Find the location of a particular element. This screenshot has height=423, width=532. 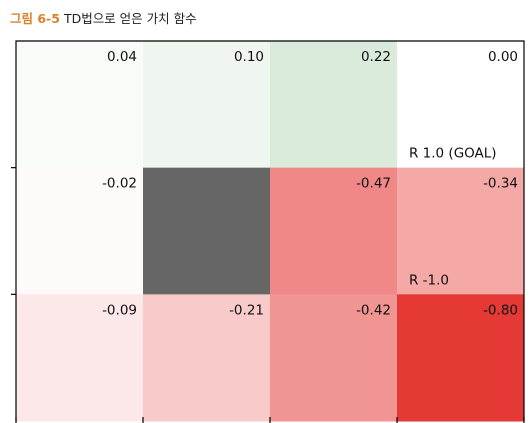

cell-value-label: -0.80 is located at coordinates (500, 310).